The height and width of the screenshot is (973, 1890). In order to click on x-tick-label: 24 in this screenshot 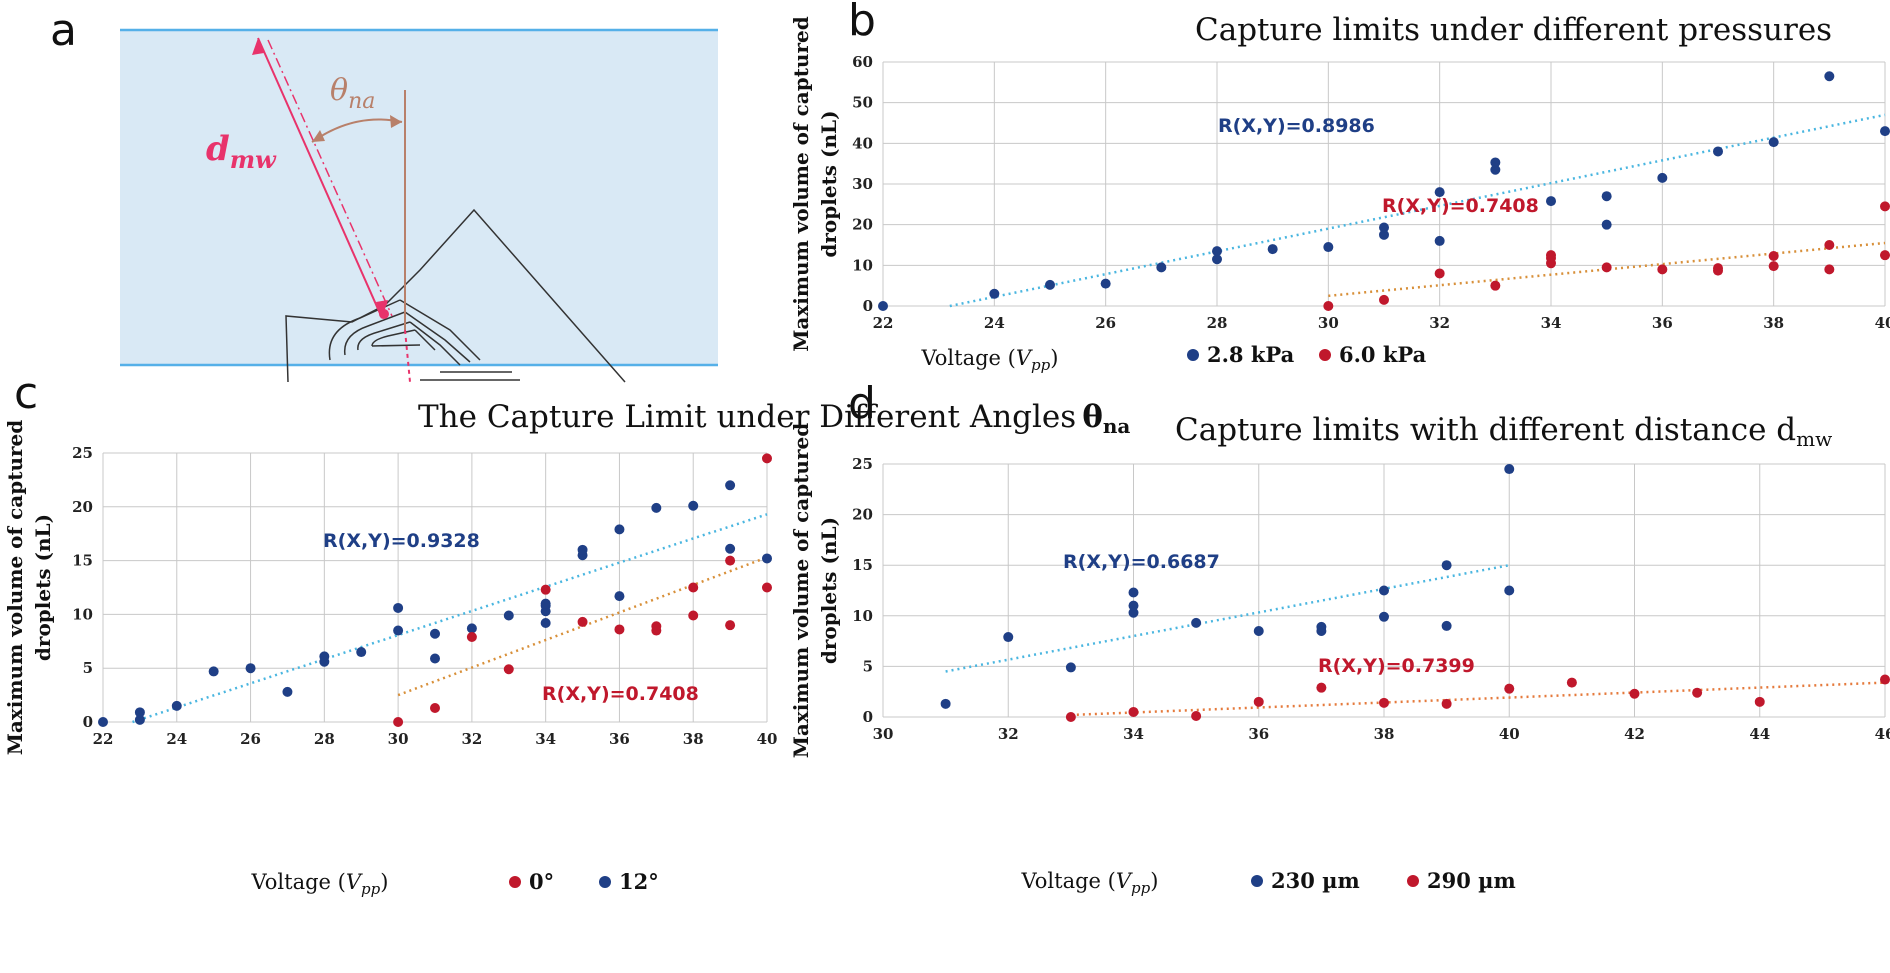, I will do `click(994, 323)`.